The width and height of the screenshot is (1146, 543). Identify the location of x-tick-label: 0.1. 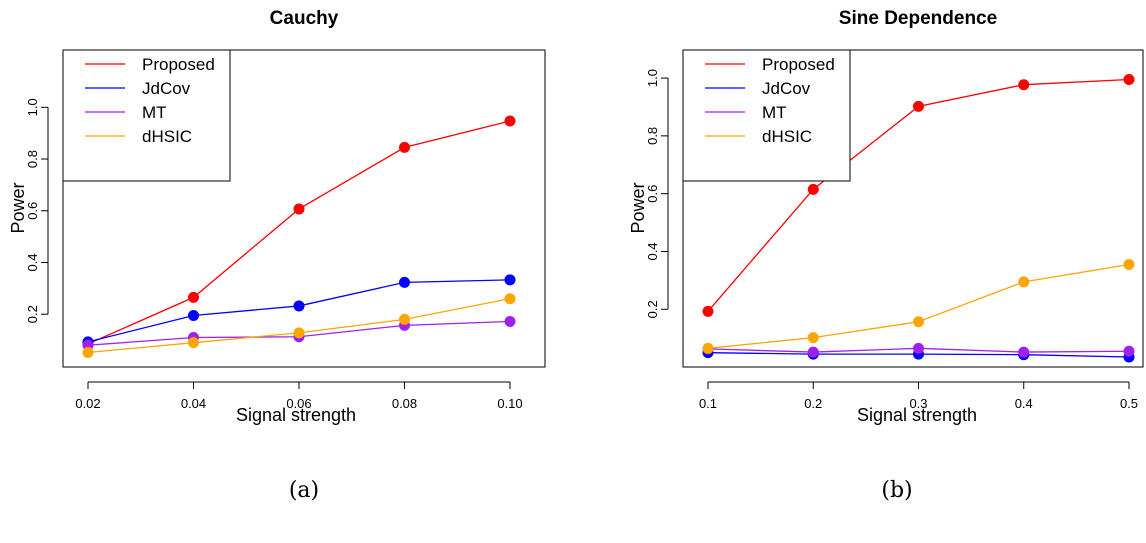
(708, 403).